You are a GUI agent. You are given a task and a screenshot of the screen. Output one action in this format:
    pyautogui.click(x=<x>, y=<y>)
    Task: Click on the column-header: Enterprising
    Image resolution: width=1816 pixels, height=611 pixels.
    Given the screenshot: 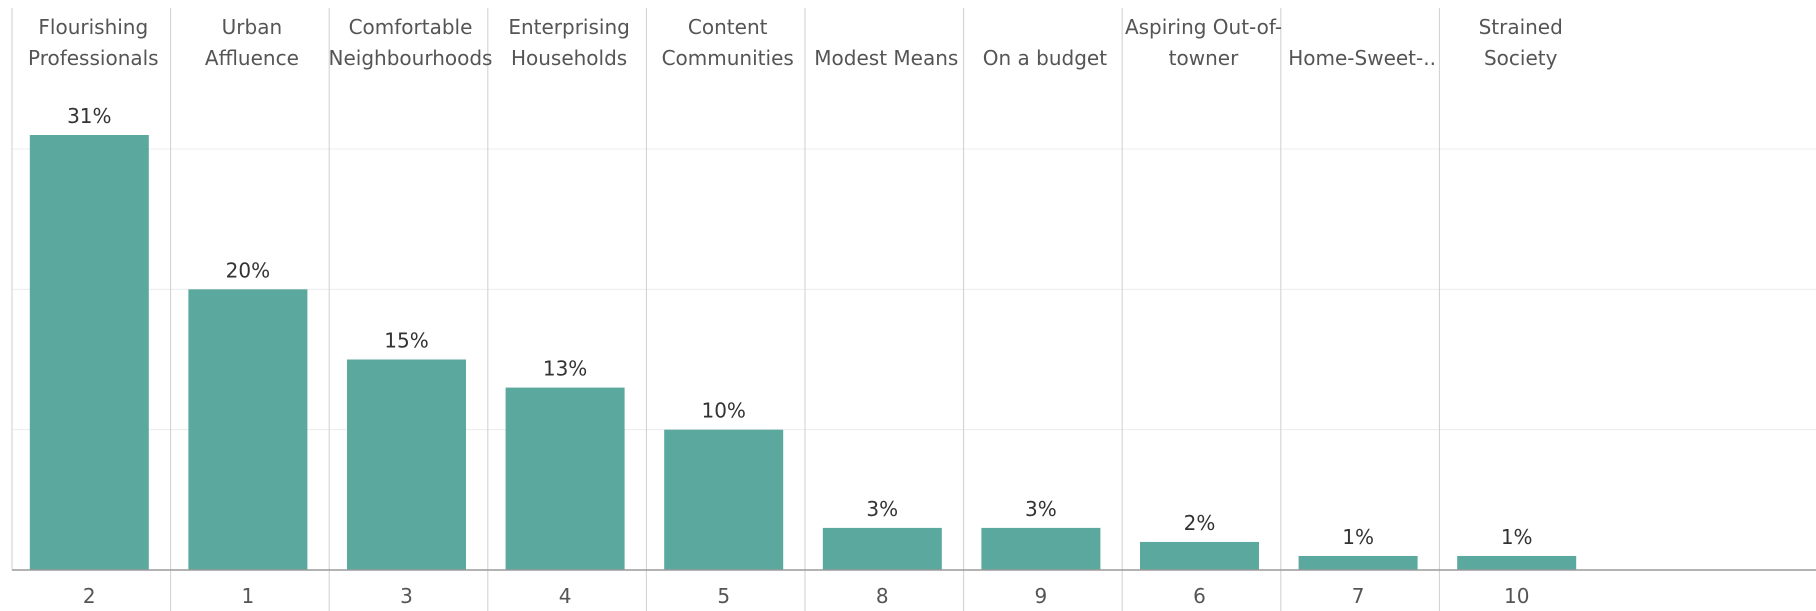 What is the action you would take?
    pyautogui.click(x=569, y=27)
    